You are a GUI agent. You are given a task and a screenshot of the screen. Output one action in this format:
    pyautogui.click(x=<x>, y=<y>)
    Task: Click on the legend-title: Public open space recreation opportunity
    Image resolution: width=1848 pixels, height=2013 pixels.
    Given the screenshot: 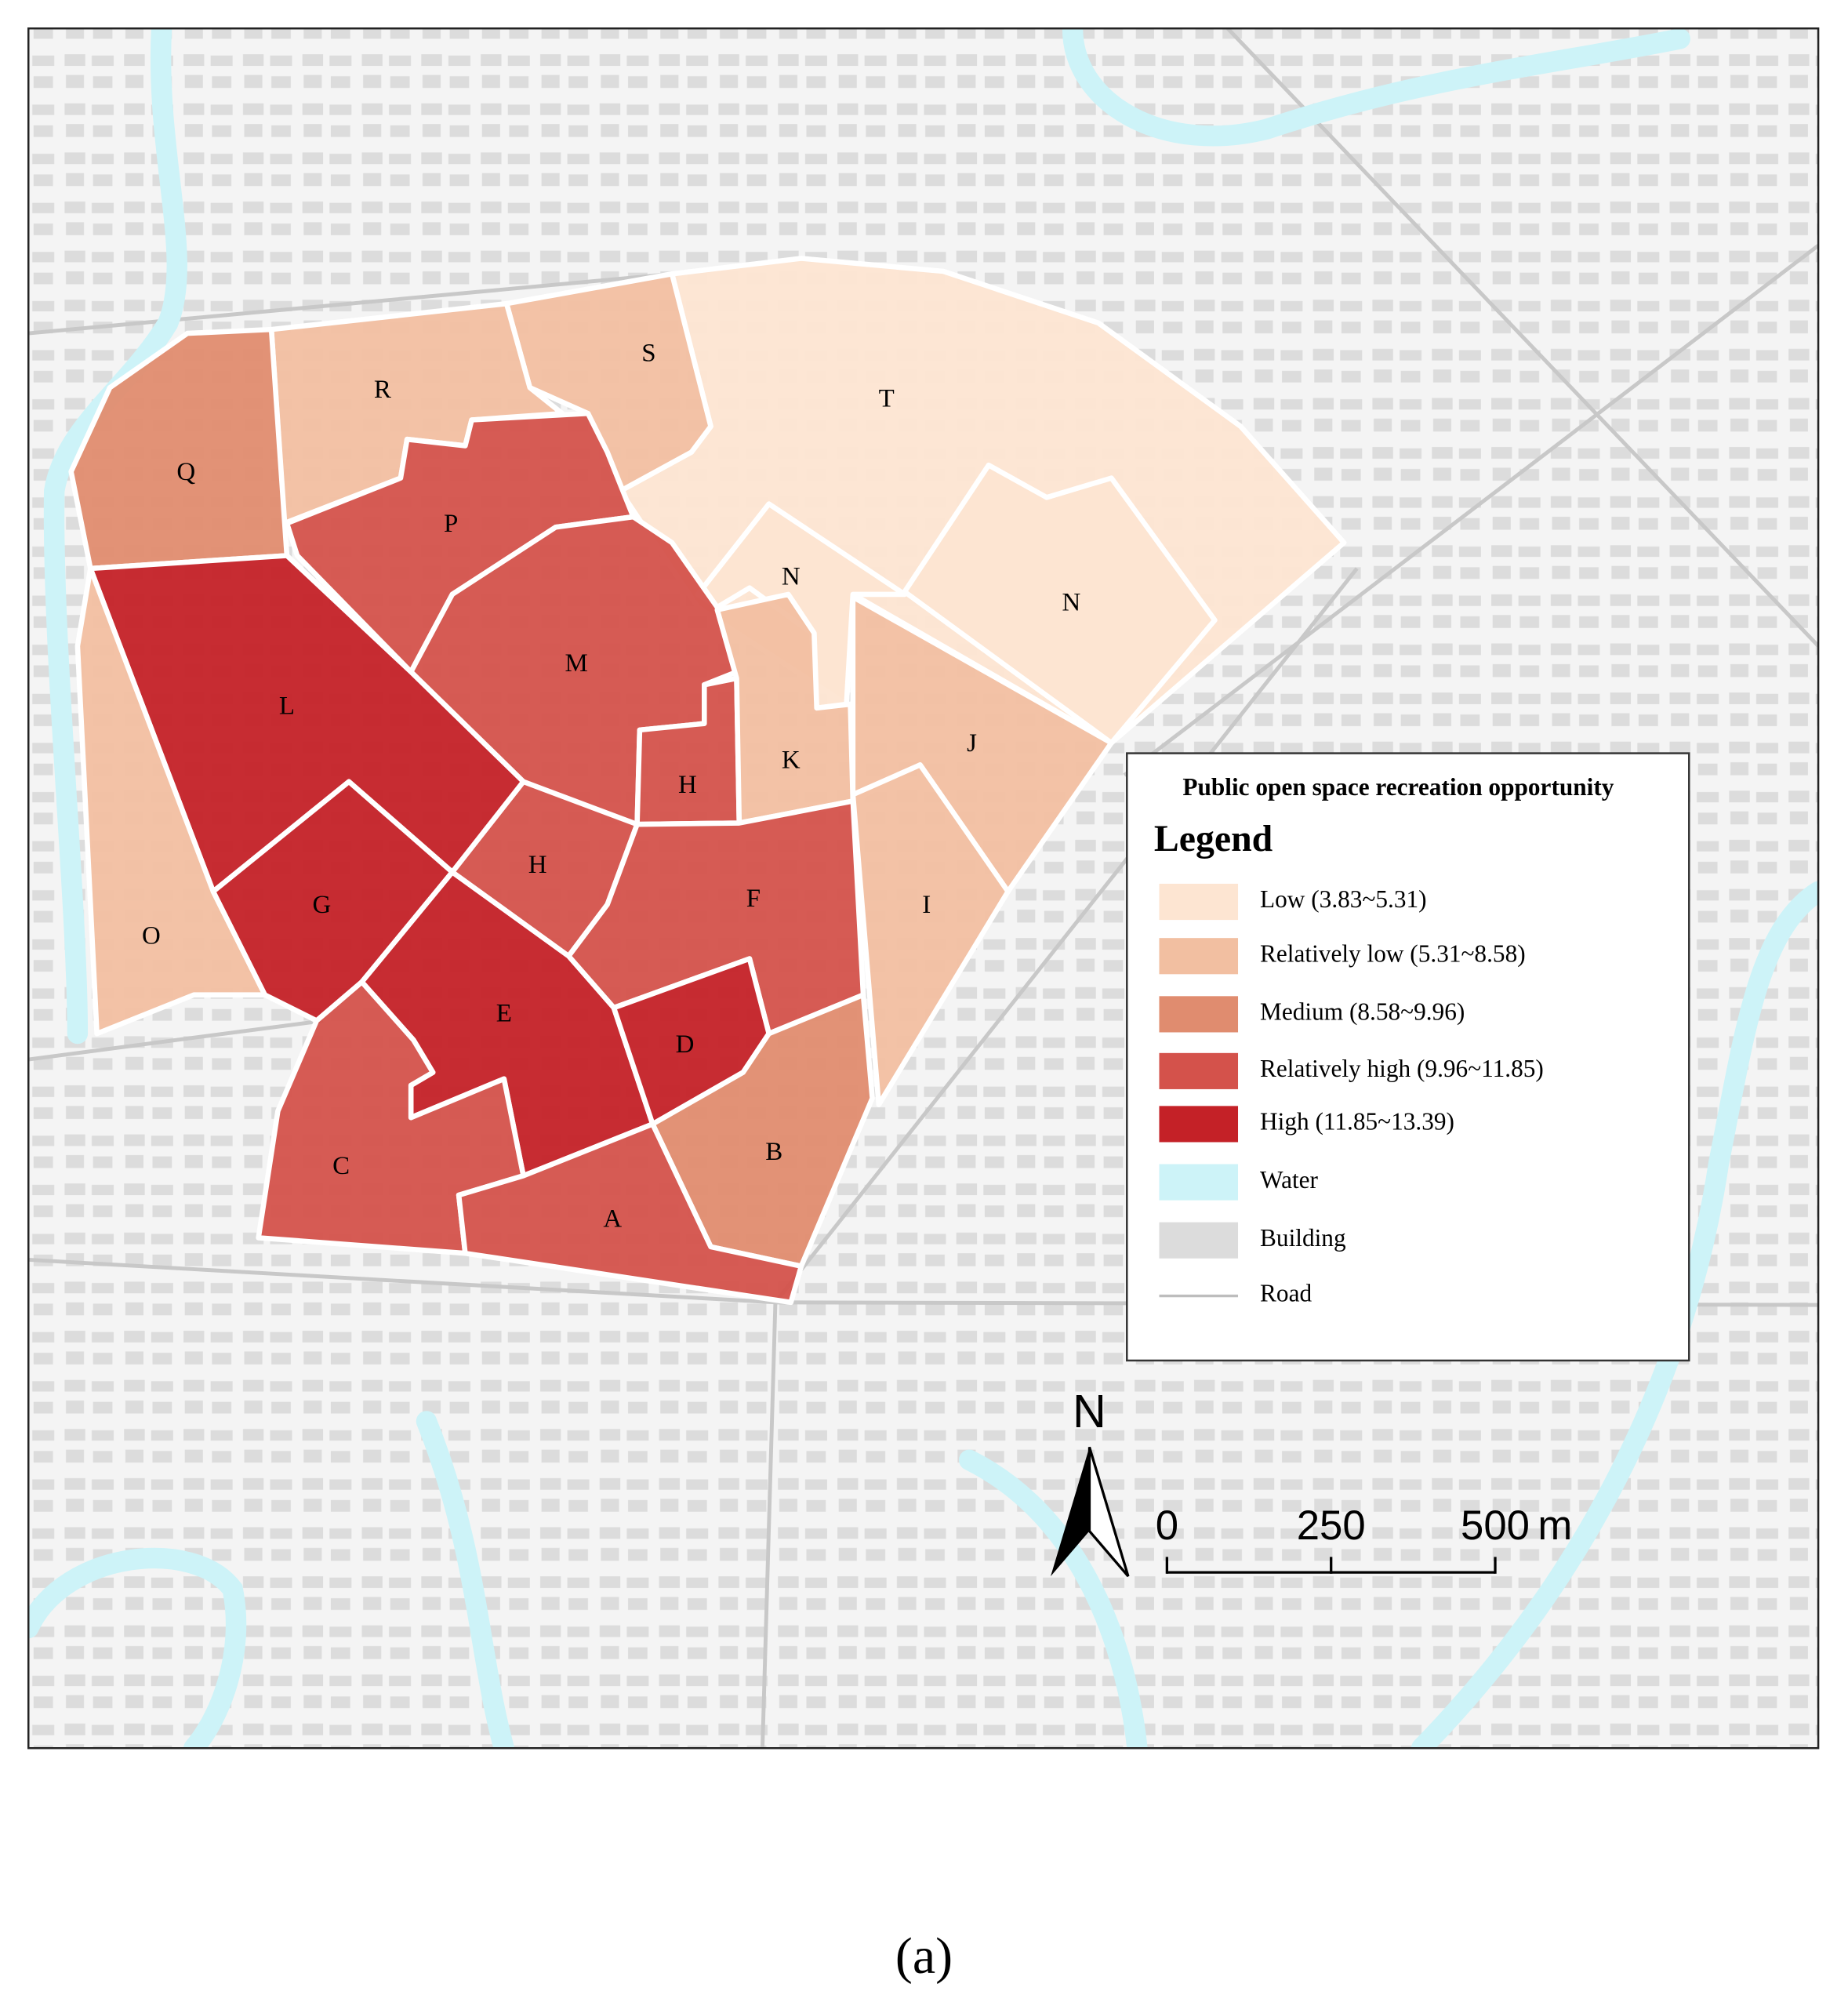 What is the action you would take?
    pyautogui.click(x=1398, y=787)
    